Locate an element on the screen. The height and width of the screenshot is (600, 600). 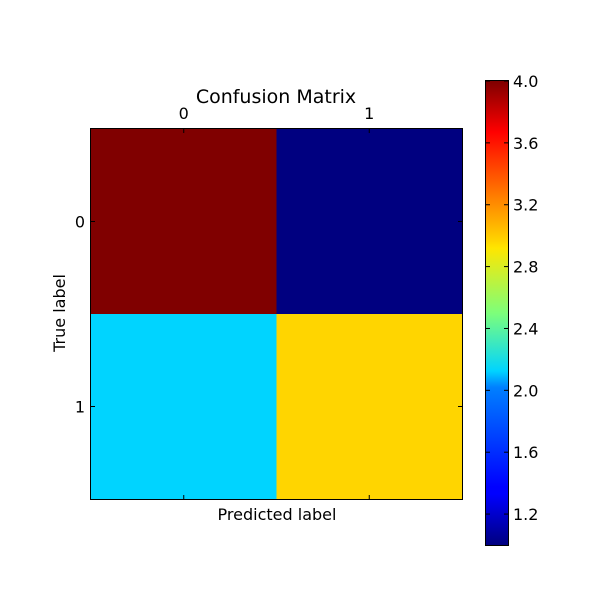
colorbar-tick-label: 2.8 is located at coordinates (525, 267).